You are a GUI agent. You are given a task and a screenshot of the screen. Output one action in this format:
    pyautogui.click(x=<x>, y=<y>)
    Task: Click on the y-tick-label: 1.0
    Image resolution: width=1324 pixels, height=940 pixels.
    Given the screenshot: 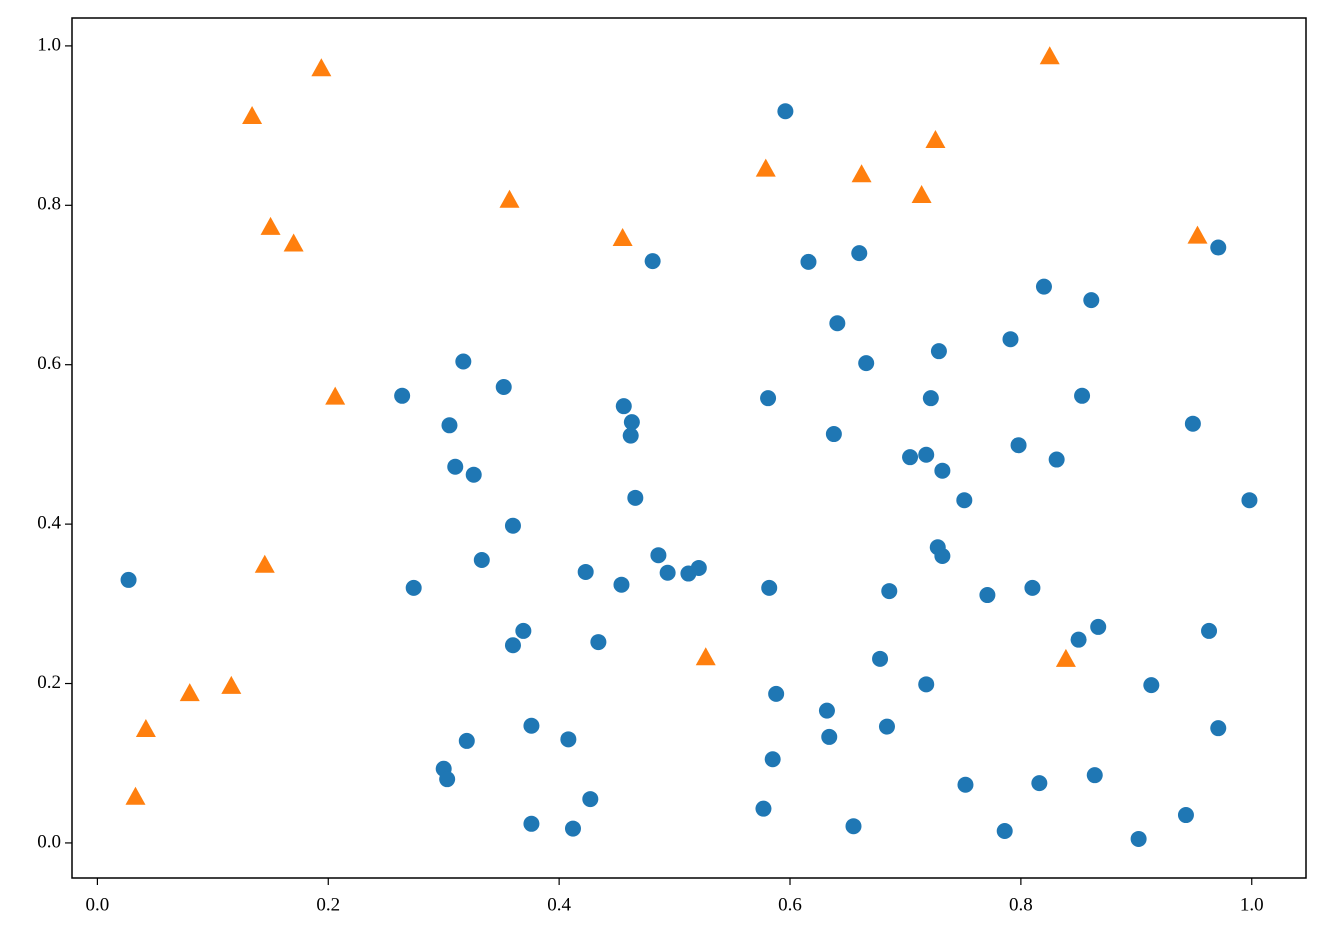 What is the action you would take?
    pyautogui.click(x=49, y=44)
    